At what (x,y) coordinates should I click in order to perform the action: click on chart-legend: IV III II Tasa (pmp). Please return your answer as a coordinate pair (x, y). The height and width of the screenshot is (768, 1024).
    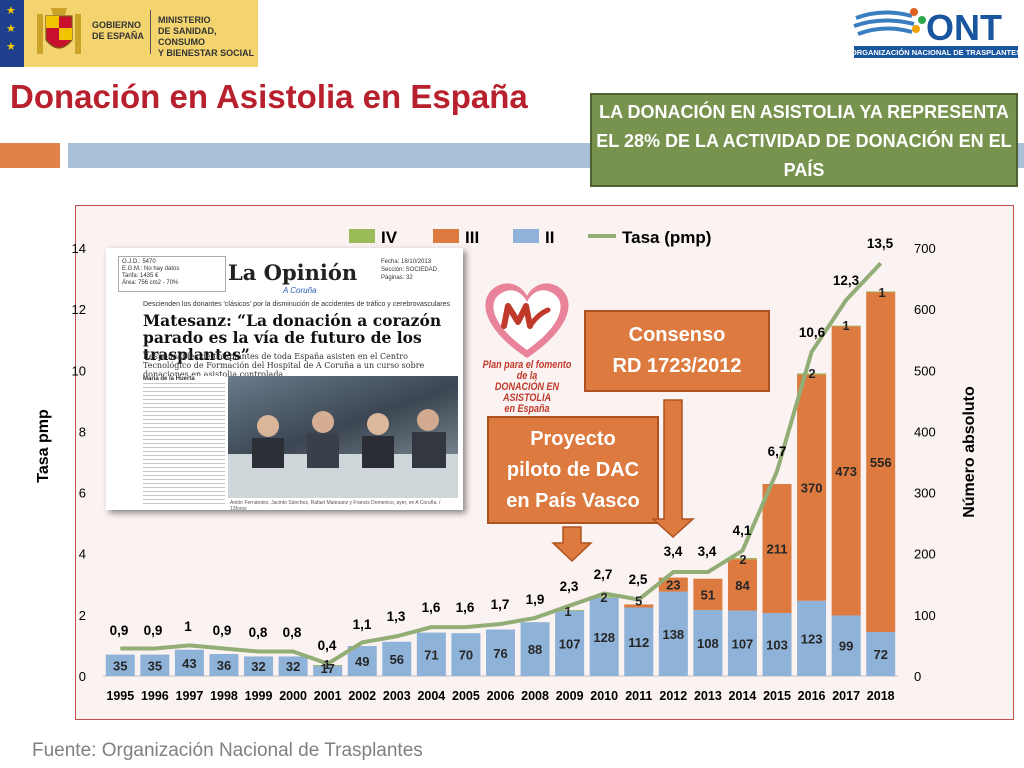
    Looking at the image, I should click on (530, 237).